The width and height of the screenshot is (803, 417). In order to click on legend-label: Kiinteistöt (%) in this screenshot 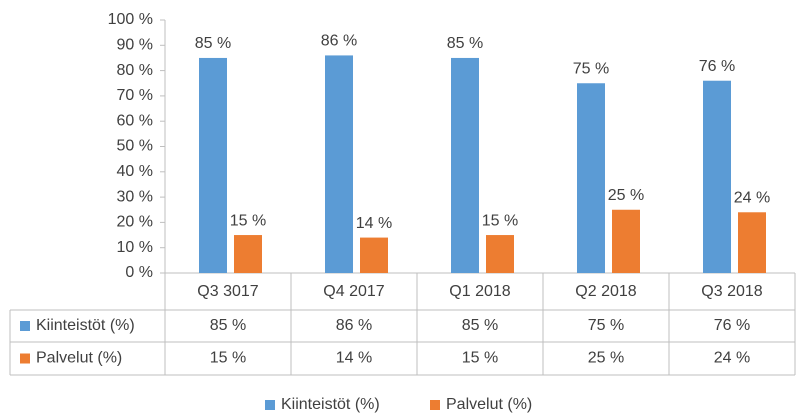, I will do `click(330, 404)`.